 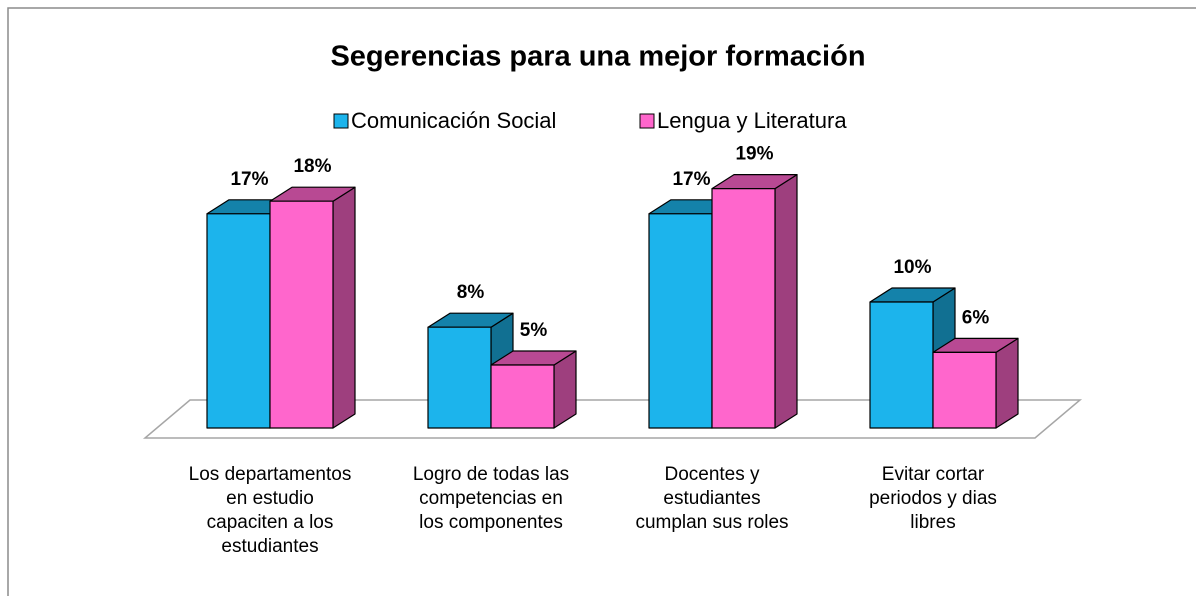 I want to click on chart-title: Segerencias para una mejor formación, so click(x=597, y=57).